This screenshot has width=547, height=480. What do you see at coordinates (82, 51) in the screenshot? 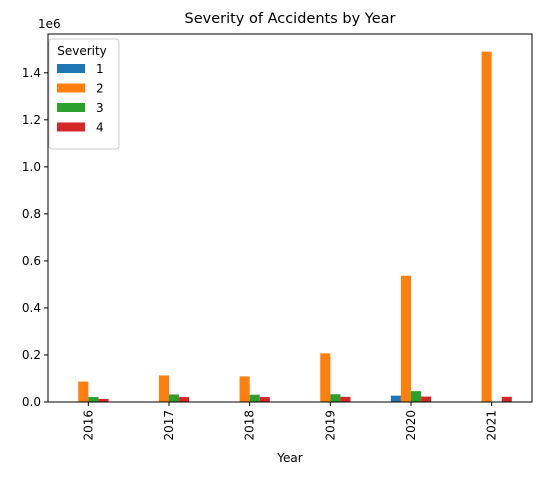
I see `legend-title: Severity` at bounding box center [82, 51].